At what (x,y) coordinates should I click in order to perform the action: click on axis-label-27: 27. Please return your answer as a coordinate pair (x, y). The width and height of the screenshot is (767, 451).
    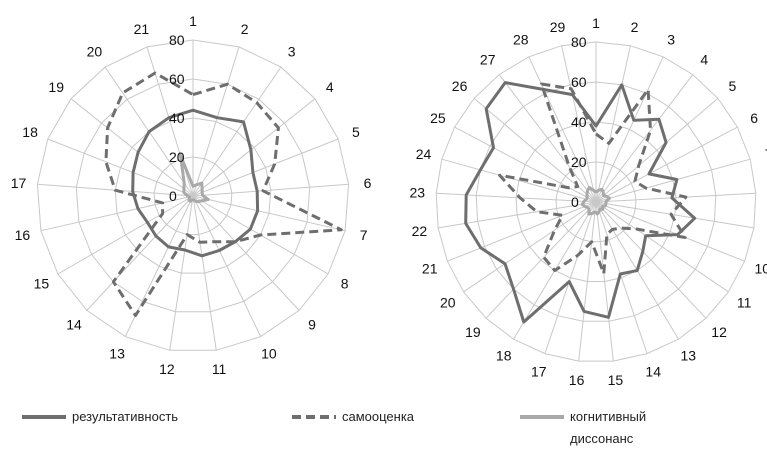
    Looking at the image, I should click on (488, 60).